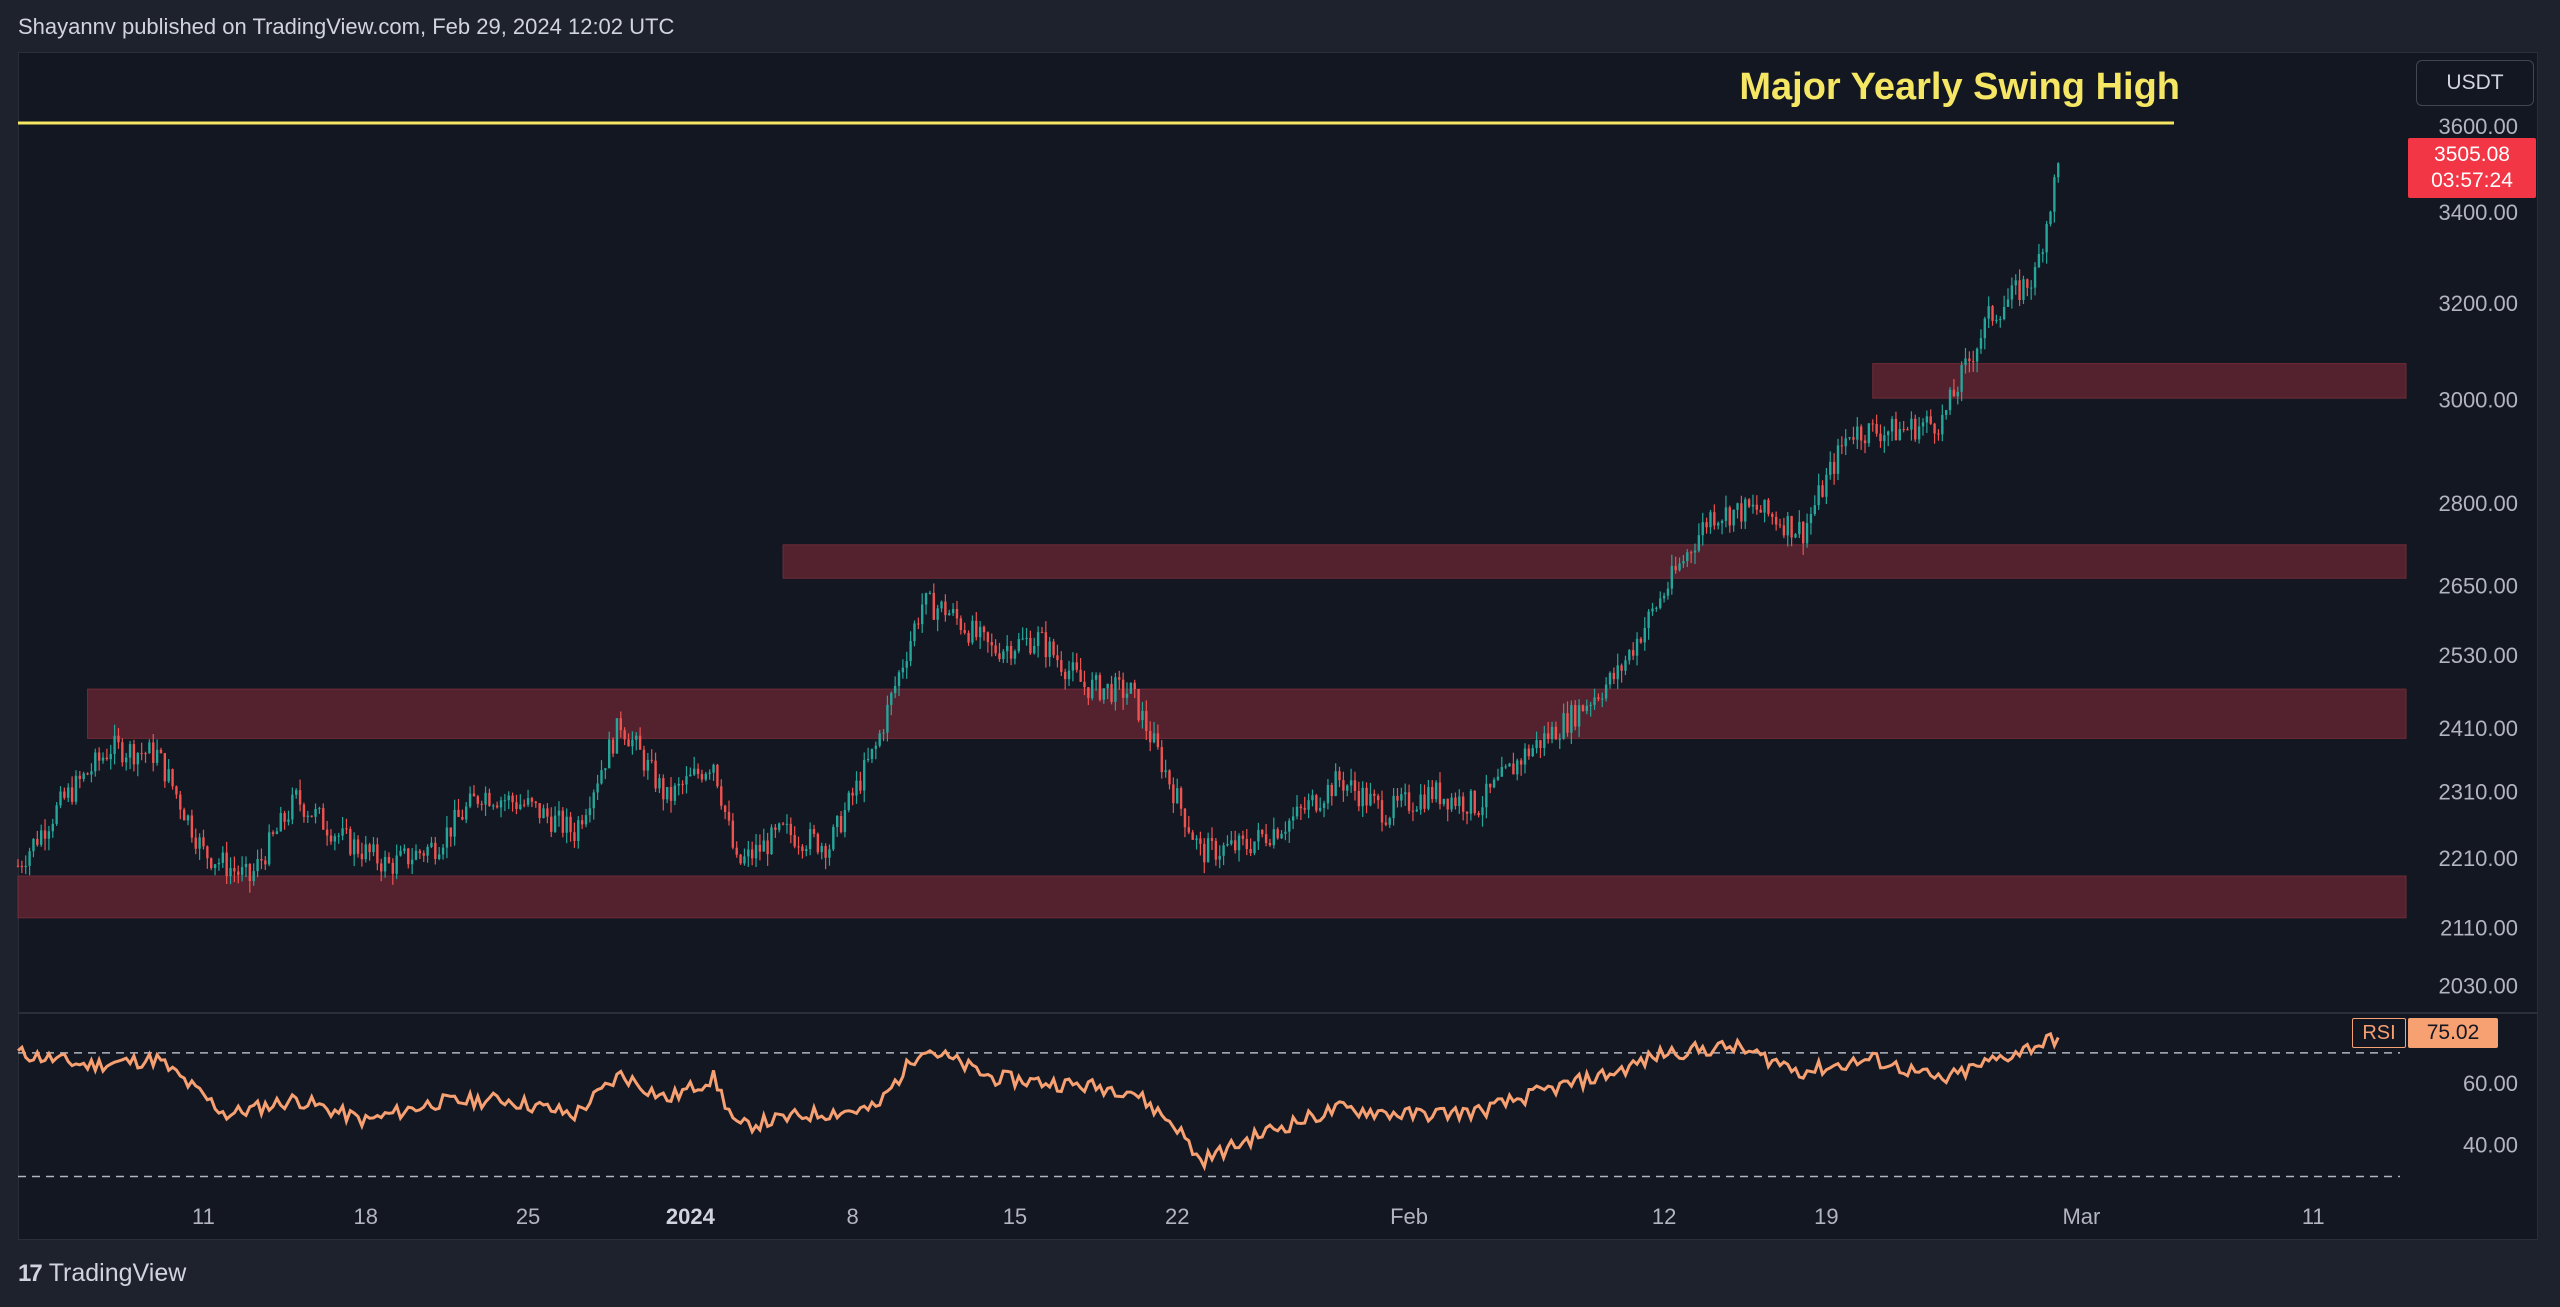  Describe the element at coordinates (2475, 83) in the screenshot. I see `currency-selector: USDT` at that location.